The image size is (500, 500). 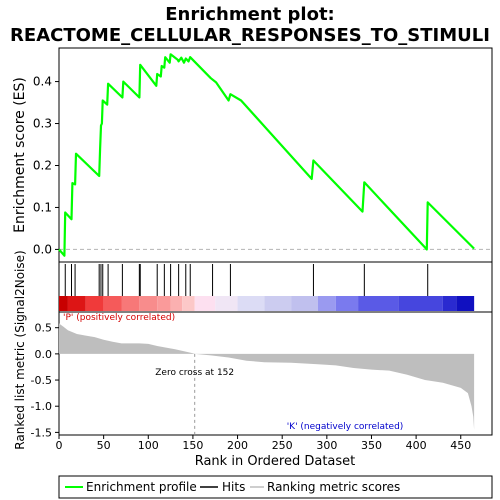 What do you see at coordinates (148, 445) in the screenshot?
I see `x-tick-label: 100` at bounding box center [148, 445].